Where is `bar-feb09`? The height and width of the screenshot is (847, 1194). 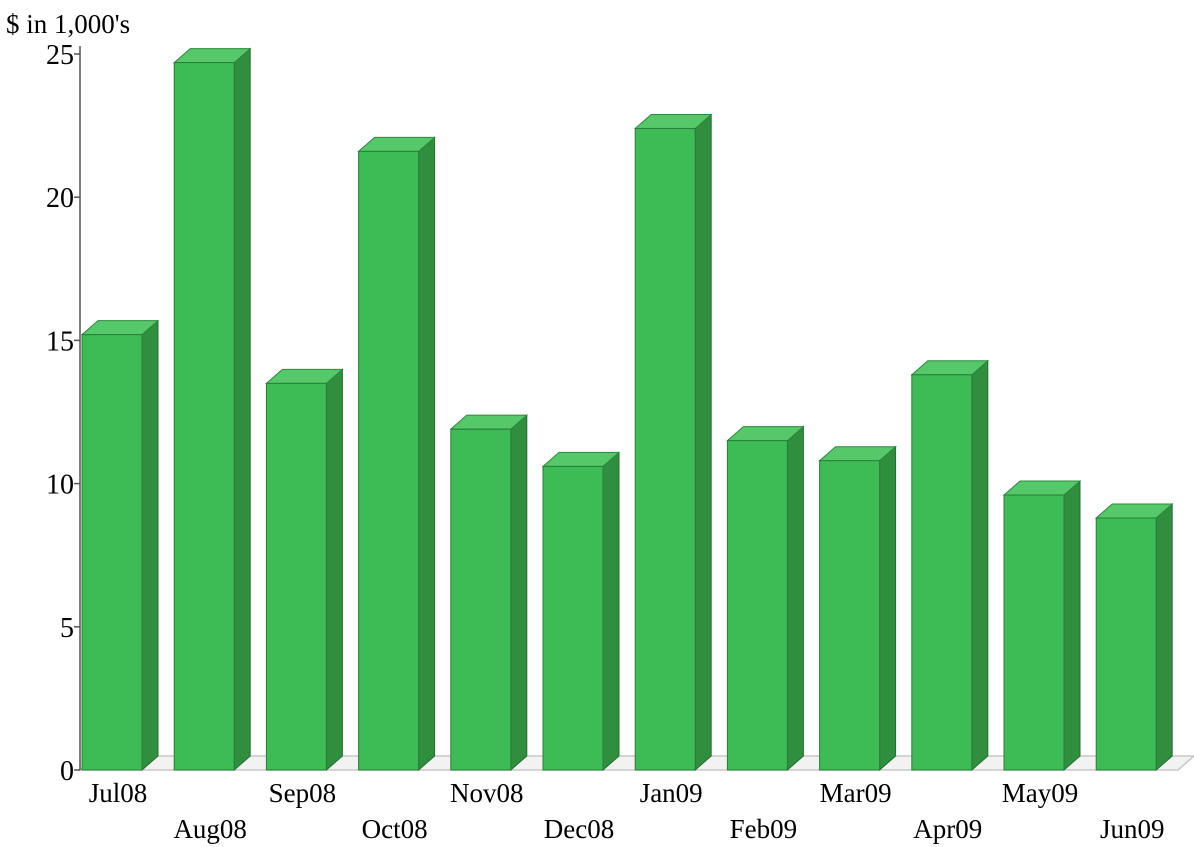 bar-feb09 is located at coordinates (765, 598).